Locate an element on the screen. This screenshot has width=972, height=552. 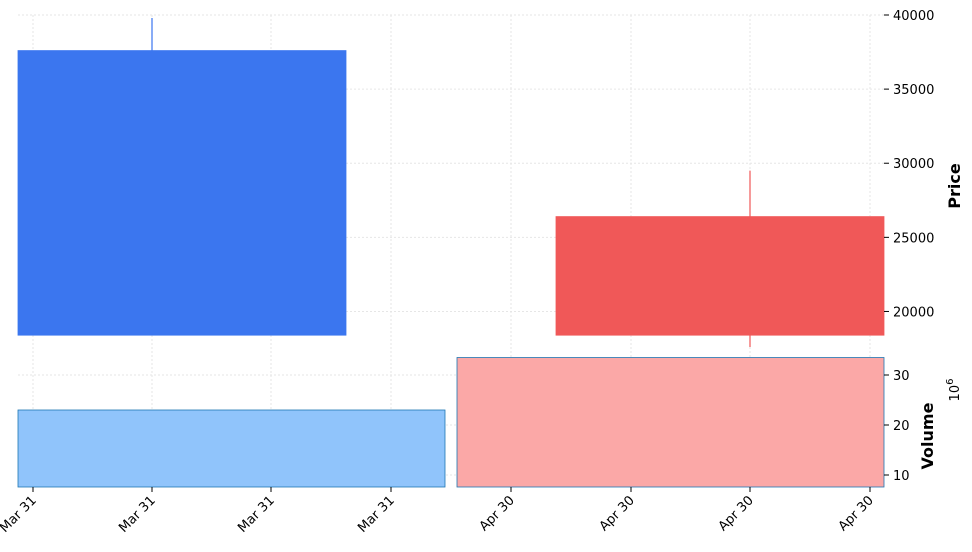
volume-exponent-power: 6 is located at coordinates (950, 382).